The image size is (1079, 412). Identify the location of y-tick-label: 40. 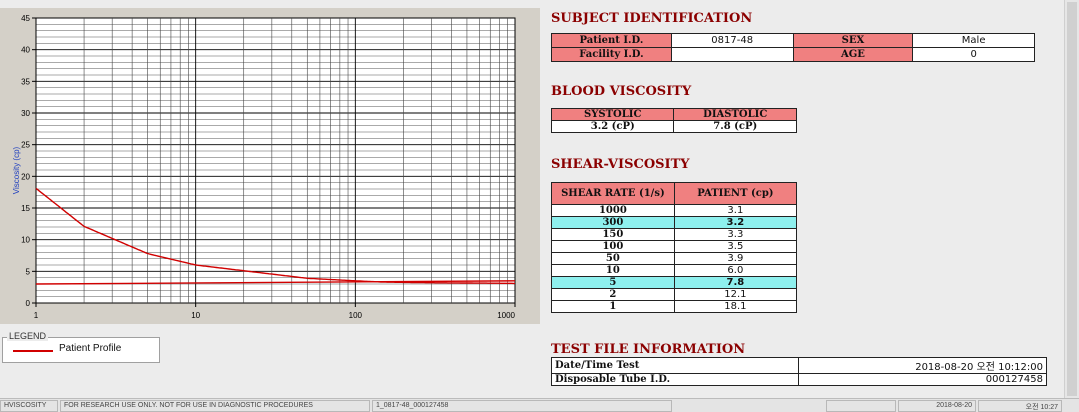
(25, 50).